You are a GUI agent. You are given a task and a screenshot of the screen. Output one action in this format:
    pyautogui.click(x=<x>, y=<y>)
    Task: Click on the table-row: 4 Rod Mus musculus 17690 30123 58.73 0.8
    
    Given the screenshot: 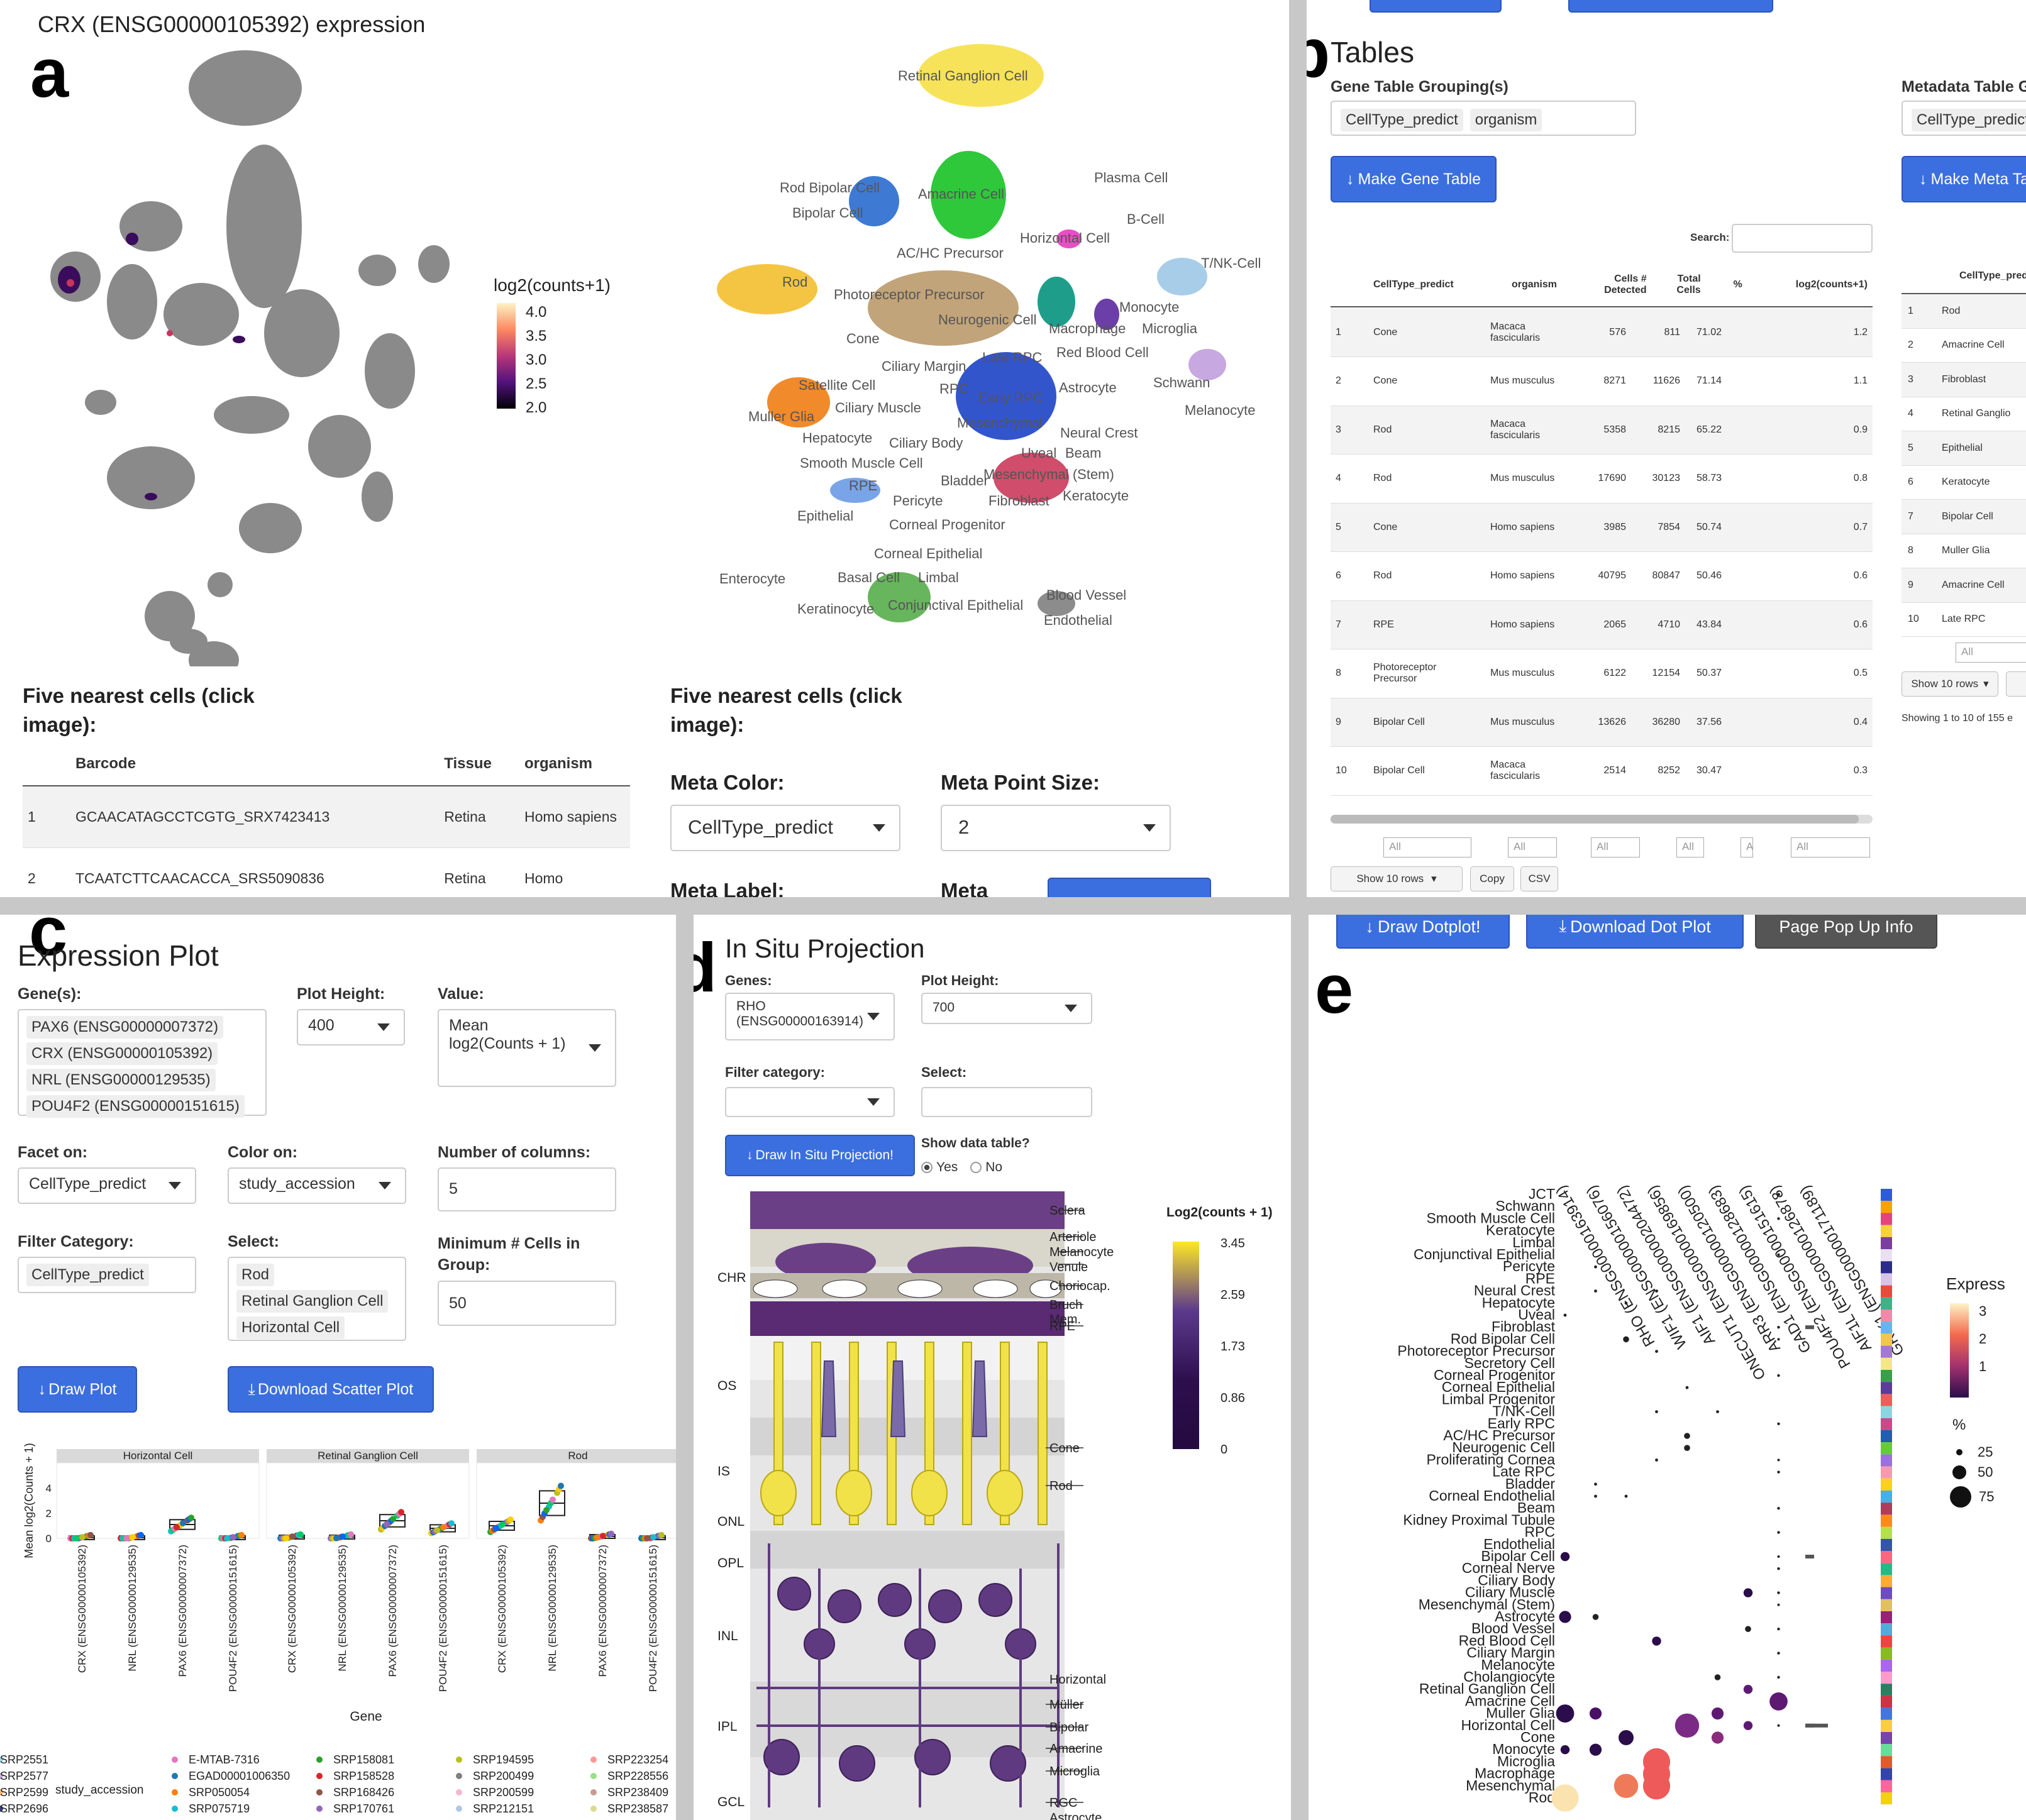 What is the action you would take?
    pyautogui.click(x=1602, y=479)
    